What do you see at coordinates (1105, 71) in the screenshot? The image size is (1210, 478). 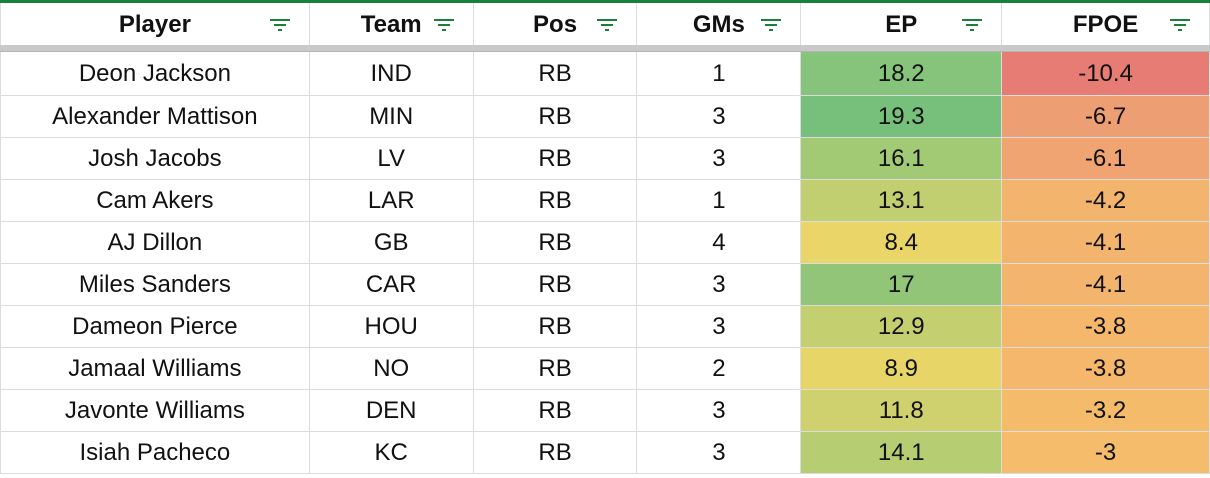 I see `cell-fpoe: -10.4` at bounding box center [1105, 71].